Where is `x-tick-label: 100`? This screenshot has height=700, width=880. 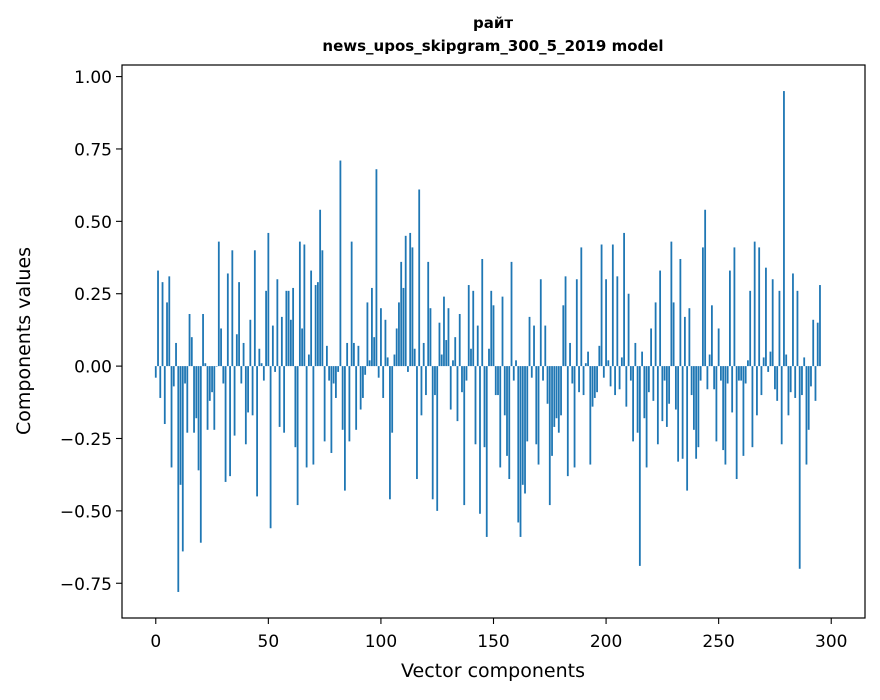
x-tick-label: 100 is located at coordinates (381, 642).